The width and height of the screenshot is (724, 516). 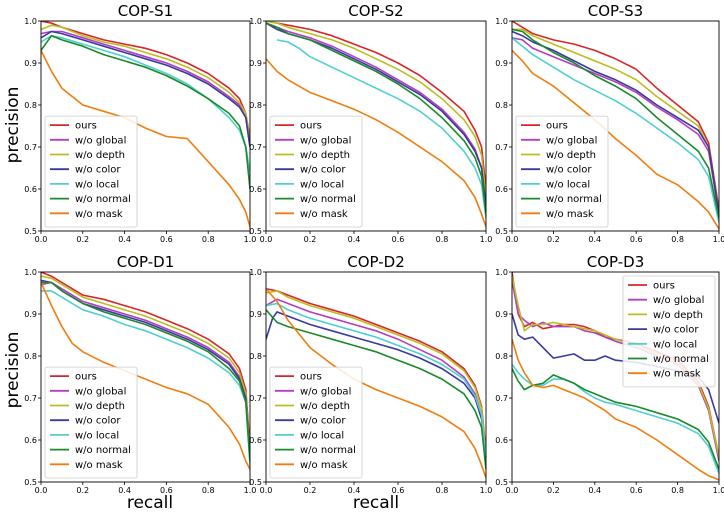 What do you see at coordinates (398, 490) in the screenshot?
I see `x-tick-label: 0.6` at bounding box center [398, 490].